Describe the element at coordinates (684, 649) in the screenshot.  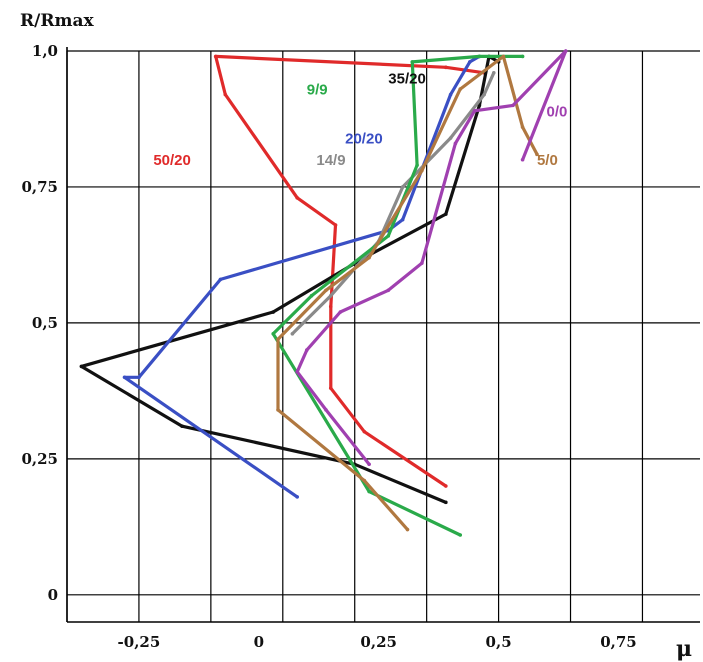
I see `x-axis-title: μ` at that location.